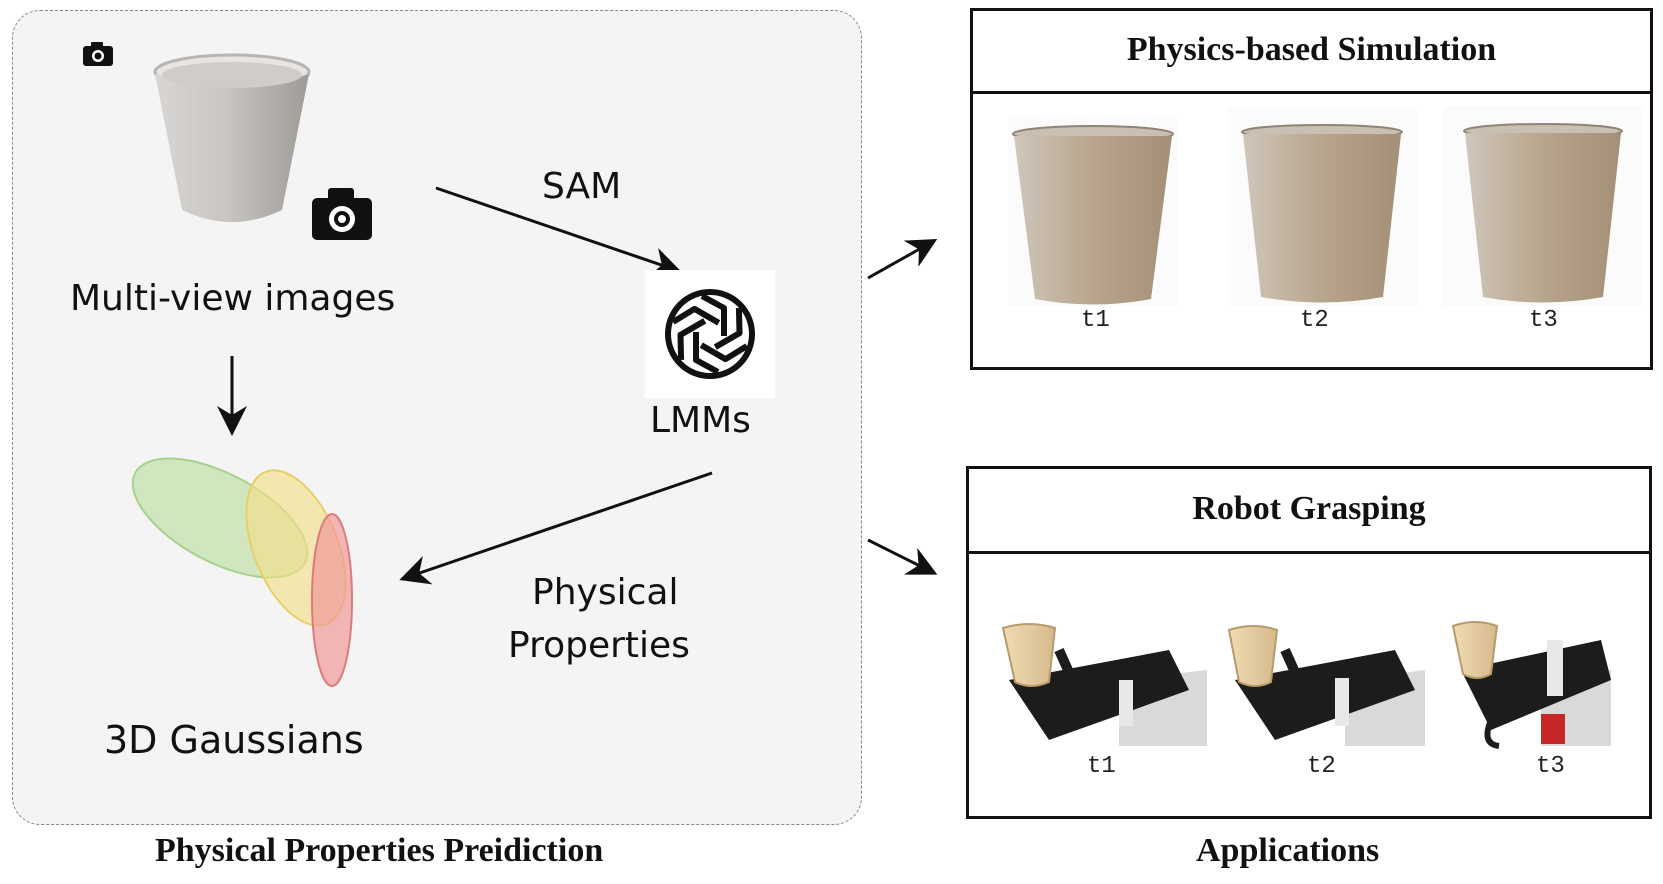 This screenshot has height=884, width=1663. I want to click on sim-cup-t2, so click(1323, 207).